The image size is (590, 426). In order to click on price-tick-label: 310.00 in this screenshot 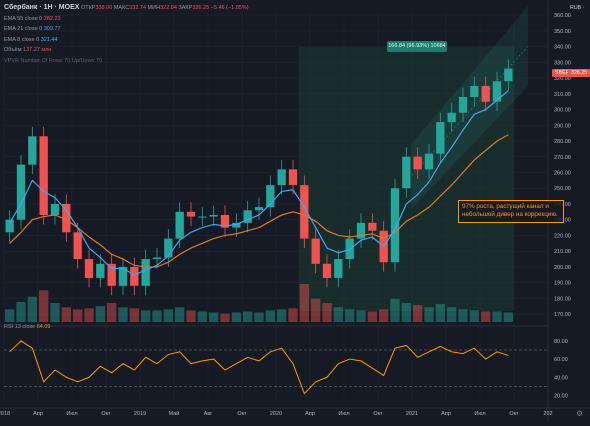, I will do `click(562, 95)`.